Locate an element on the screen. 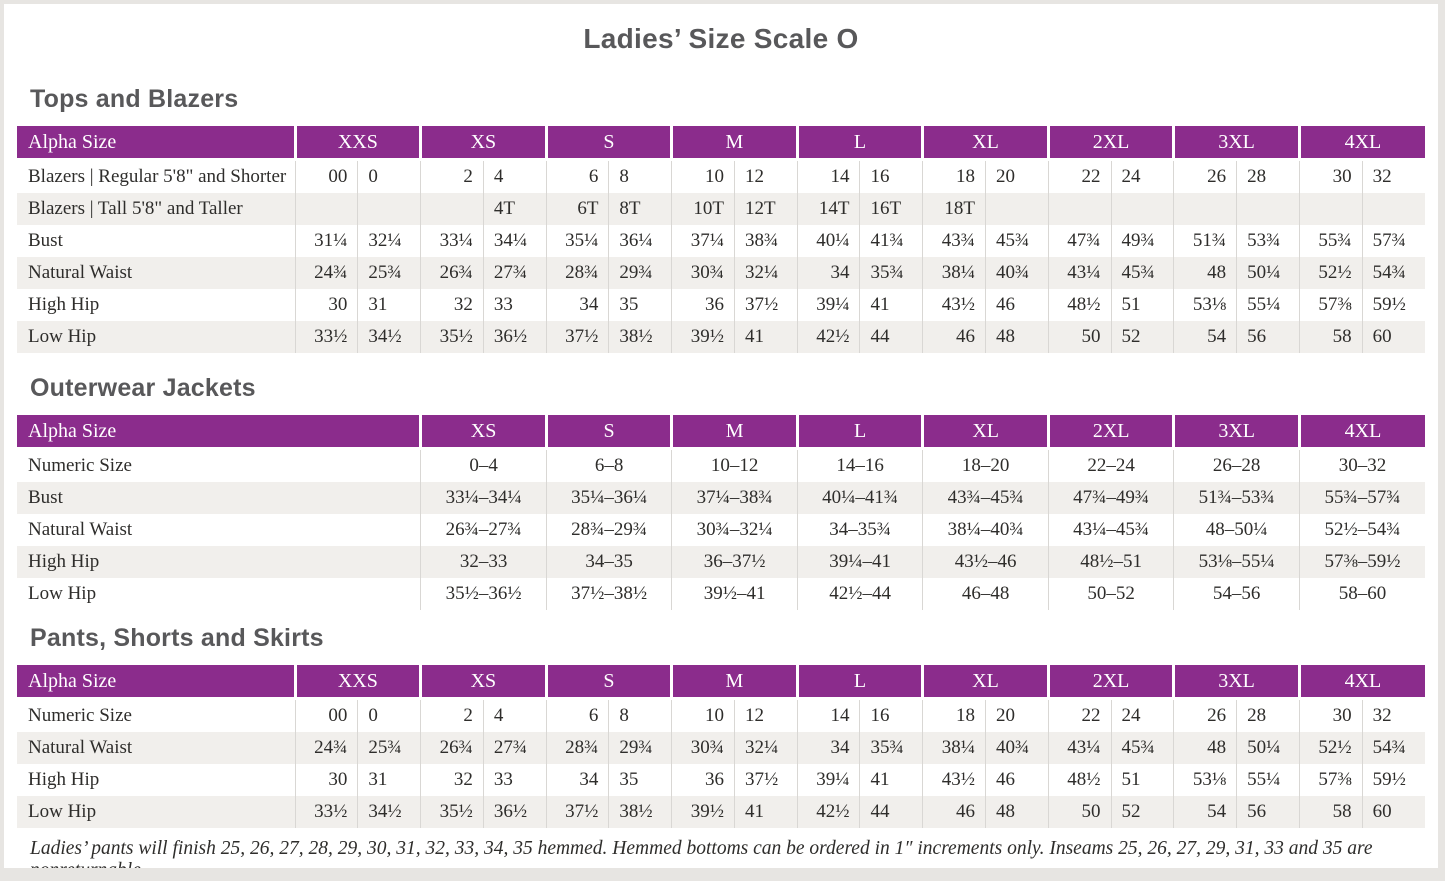 The height and width of the screenshot is (881, 1445). measurement-cell: 38¼–40¾ is located at coordinates (985, 530).